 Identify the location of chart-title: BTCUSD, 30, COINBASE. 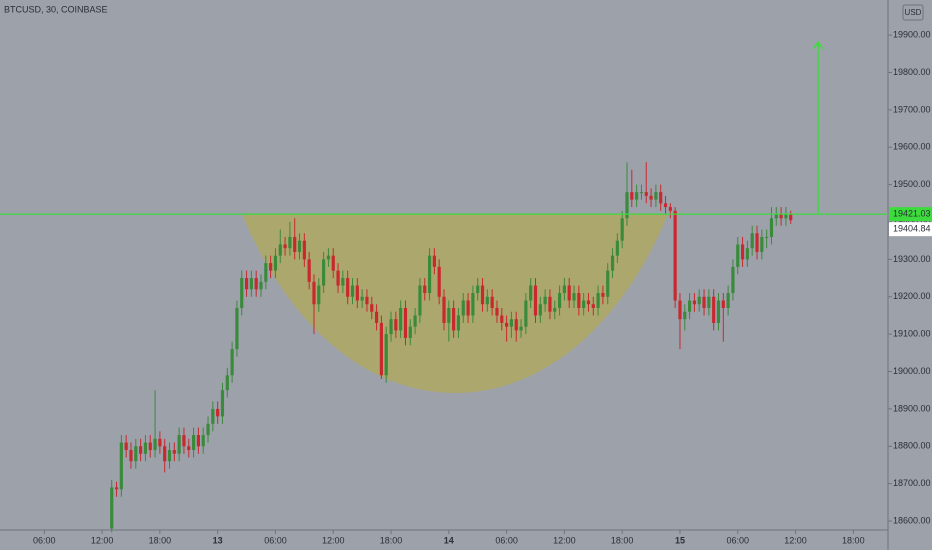
(56, 9).